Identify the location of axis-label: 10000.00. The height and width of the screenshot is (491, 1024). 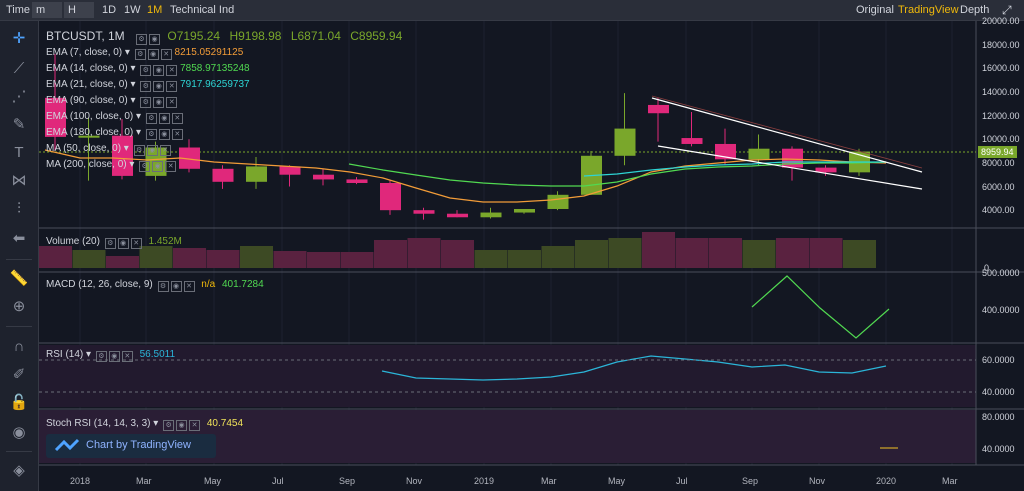
(1001, 139).